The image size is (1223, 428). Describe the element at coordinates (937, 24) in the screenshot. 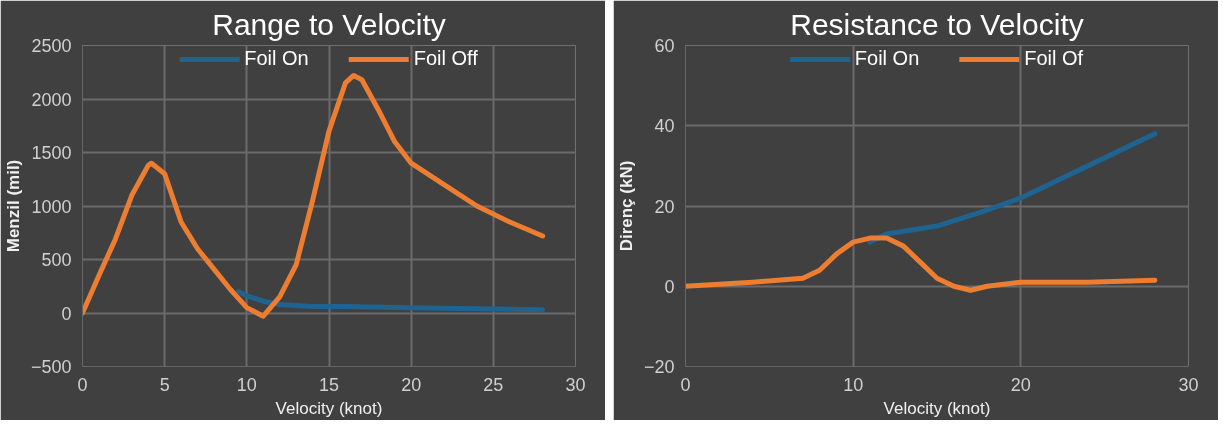

I see `chart-title: Resistance to Velocity` at that location.